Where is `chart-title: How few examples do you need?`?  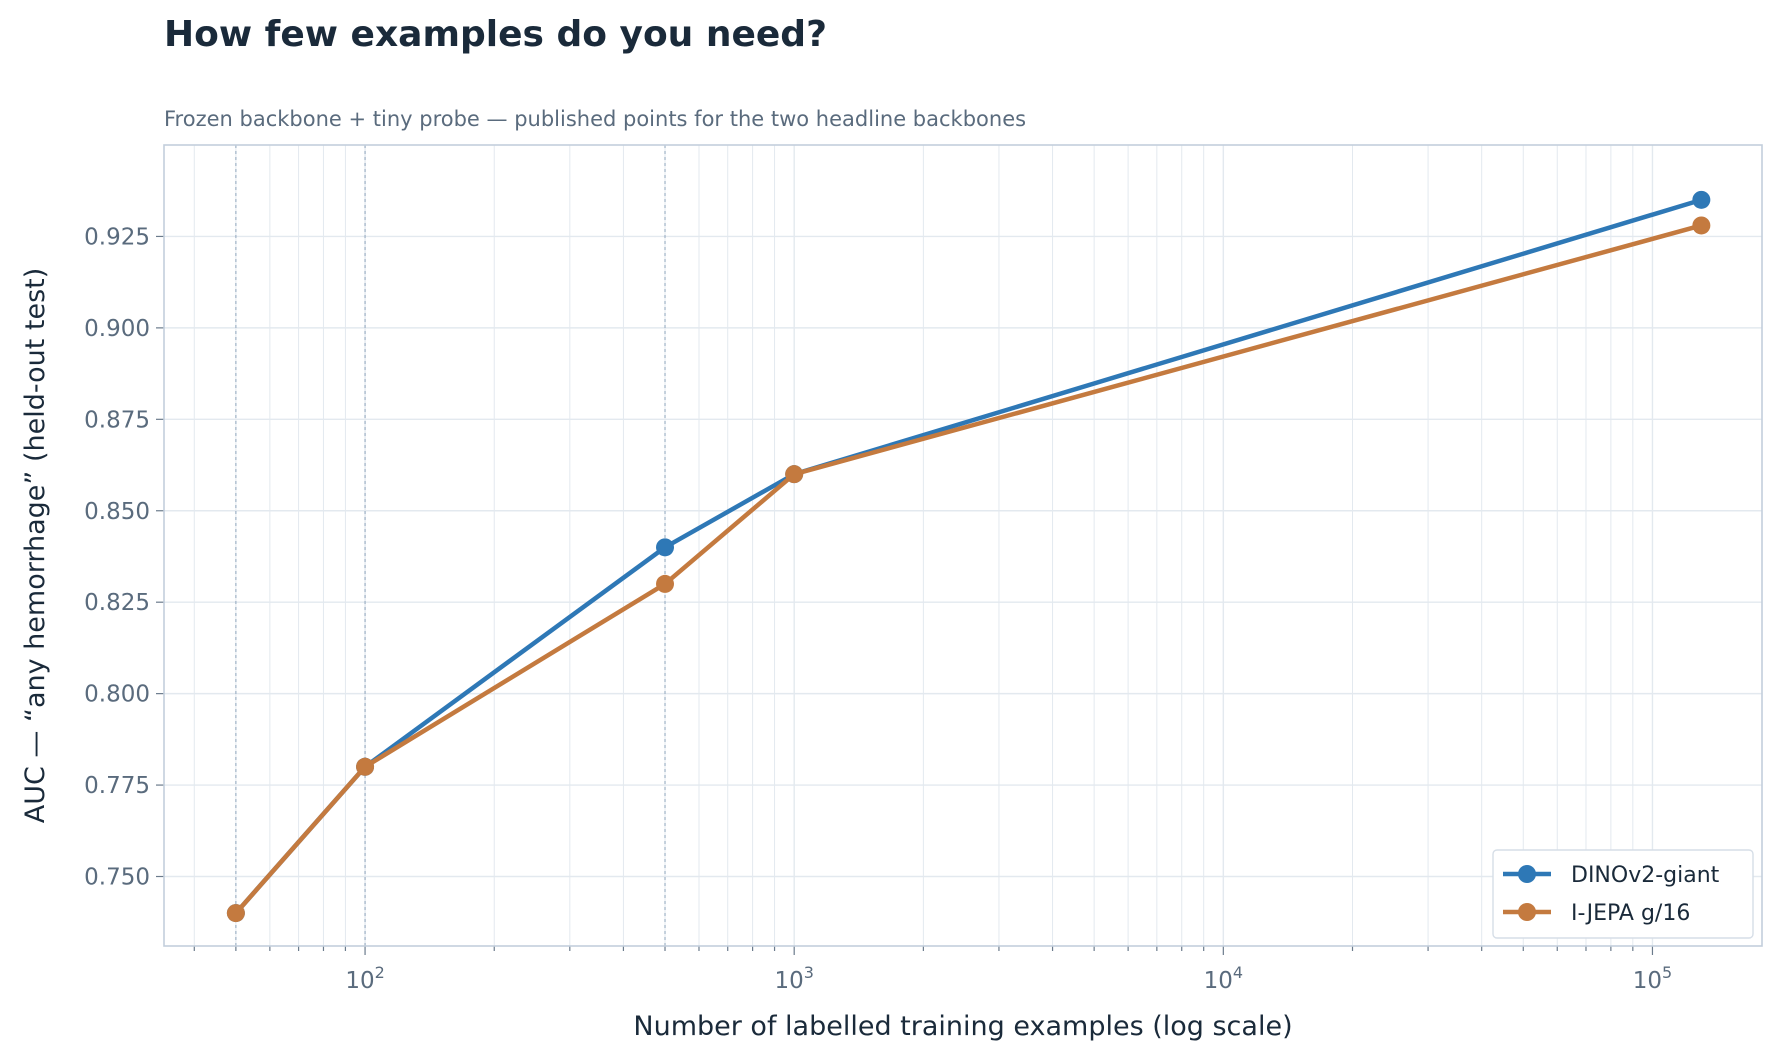 chart-title: How few examples do you need? is located at coordinates (495, 34).